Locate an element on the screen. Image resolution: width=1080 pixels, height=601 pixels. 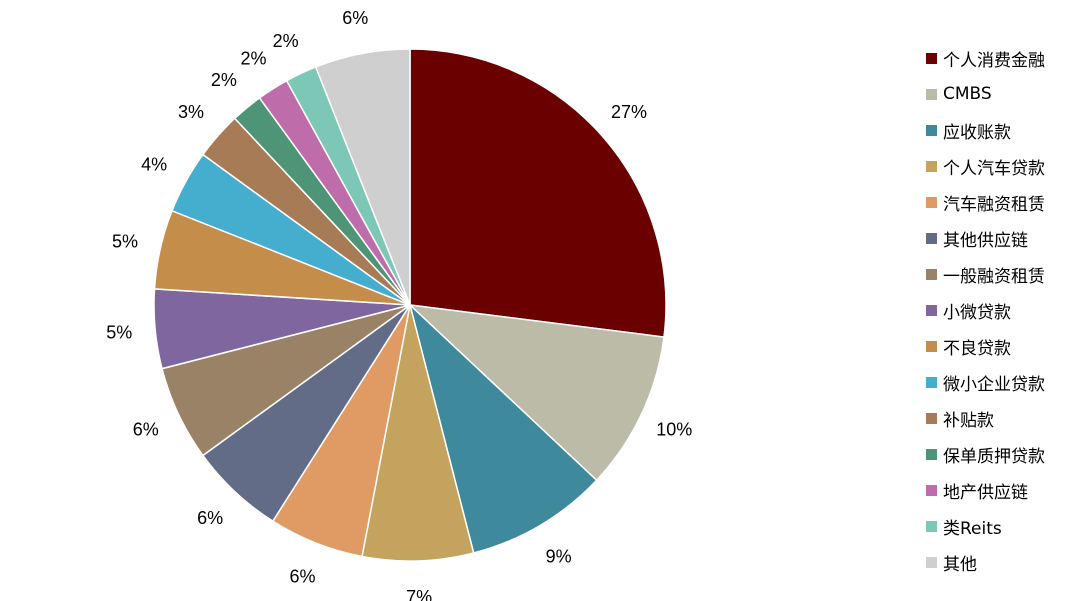
slice-data-label-3: 7% is located at coordinates (419, 594).